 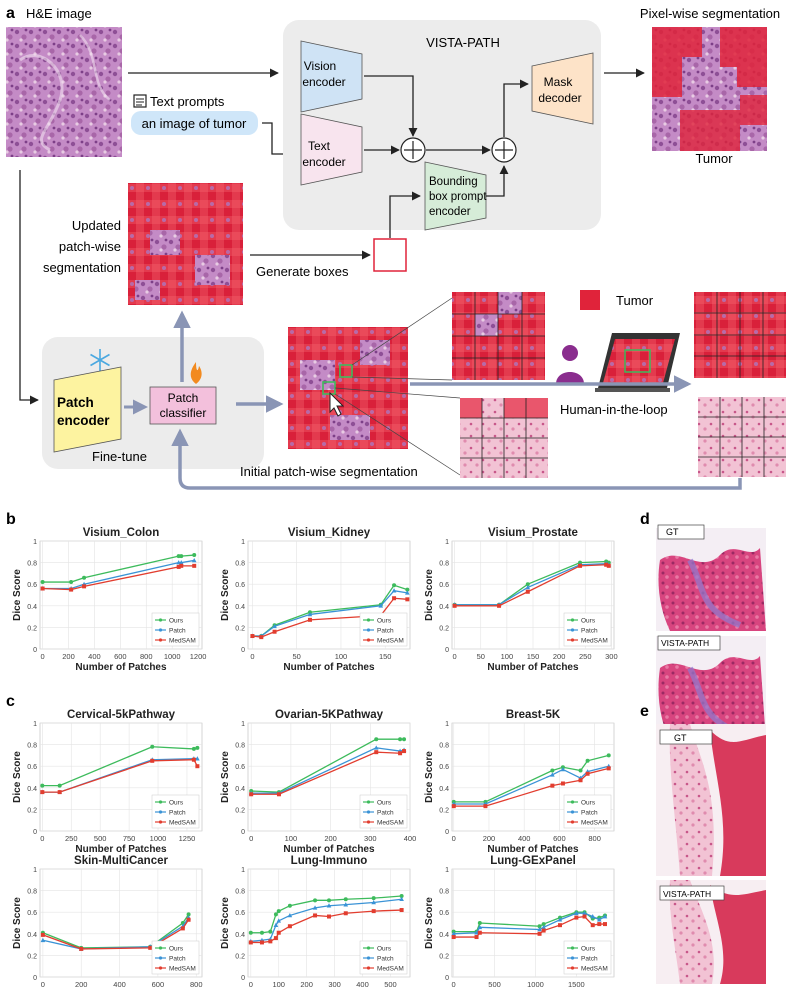 I want to click on tablet-icon, so click(x=637, y=362).